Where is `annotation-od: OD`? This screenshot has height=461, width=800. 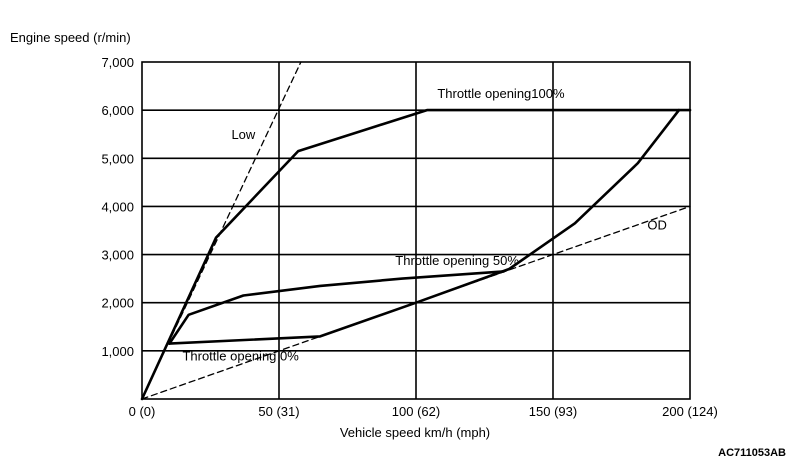 annotation-od: OD is located at coordinates (657, 225).